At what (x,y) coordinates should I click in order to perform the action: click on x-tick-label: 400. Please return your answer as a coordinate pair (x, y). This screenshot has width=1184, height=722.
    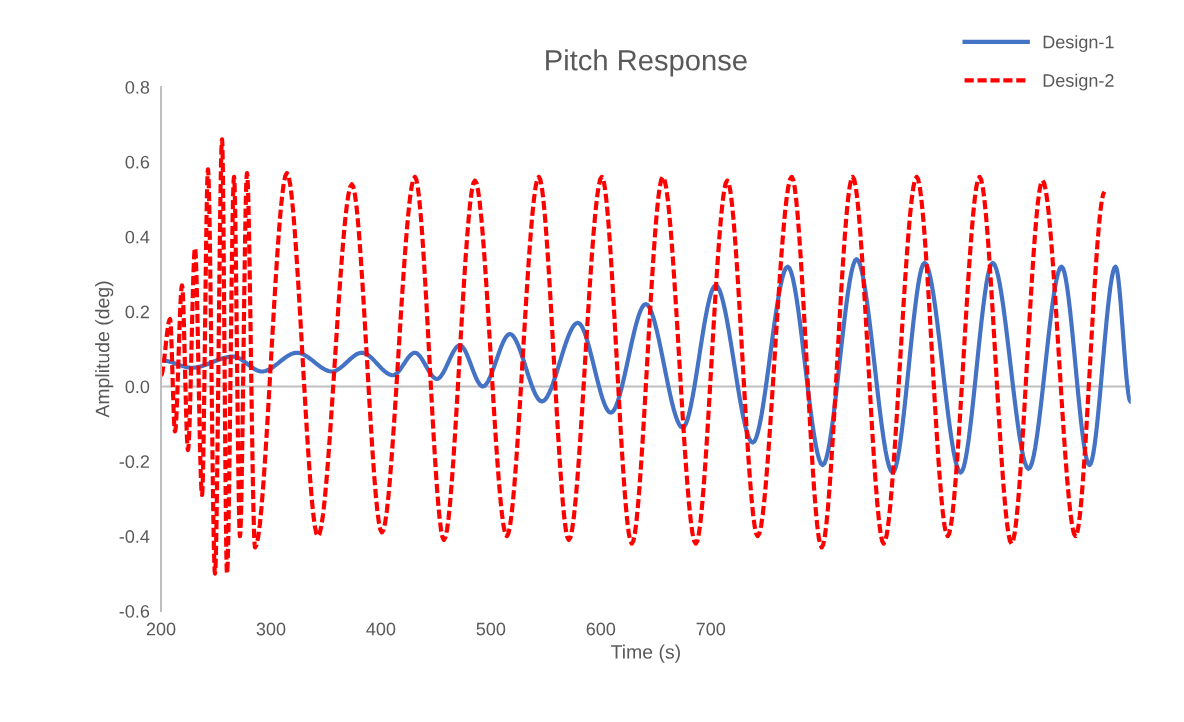
    Looking at the image, I should click on (381, 629).